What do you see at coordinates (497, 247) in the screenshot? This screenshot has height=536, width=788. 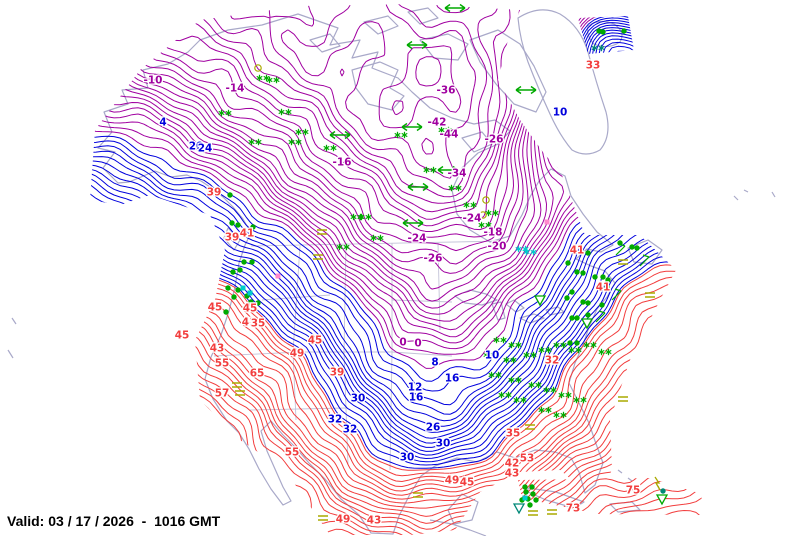 I see `svg-text: -20` at bounding box center [497, 247].